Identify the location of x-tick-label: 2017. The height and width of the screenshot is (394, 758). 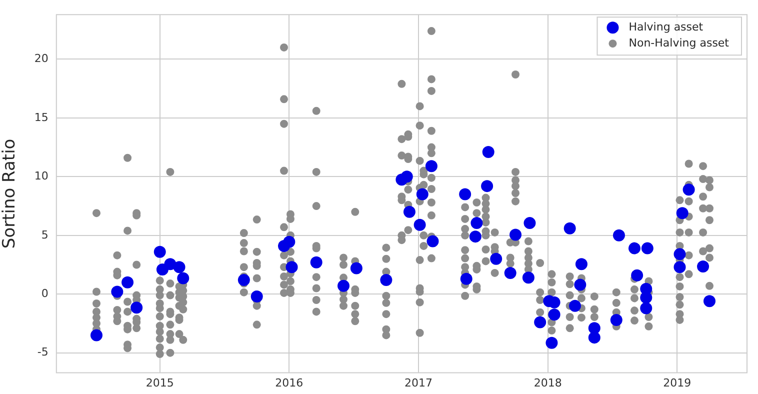
(418, 383).